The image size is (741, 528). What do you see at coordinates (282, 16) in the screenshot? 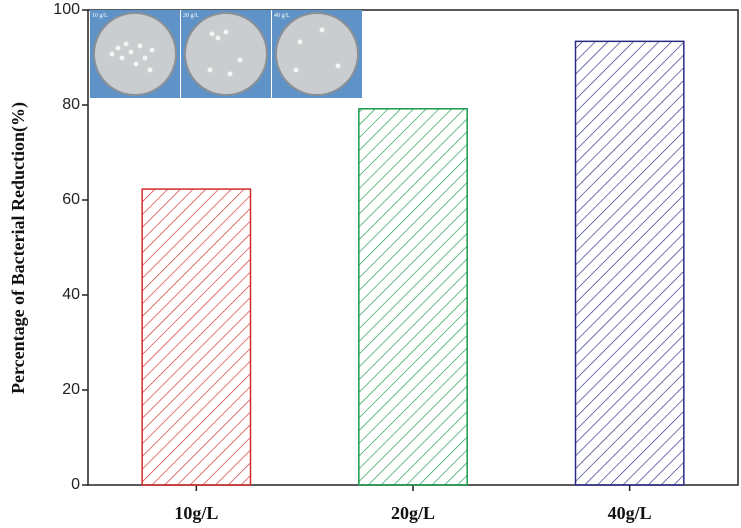
I see `inset-label: 40 g/L` at bounding box center [282, 16].